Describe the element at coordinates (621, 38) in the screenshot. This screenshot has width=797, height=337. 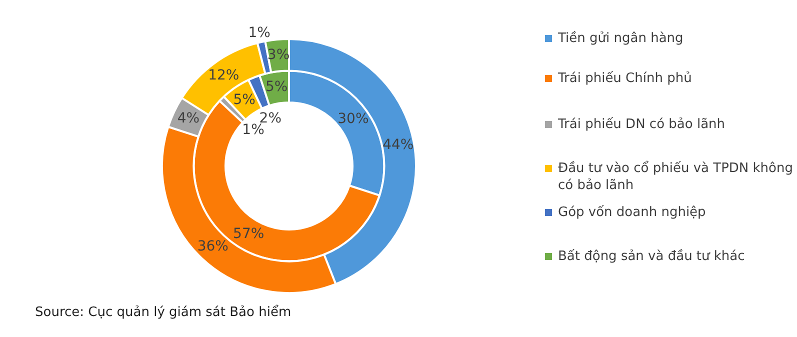
I see `legend-label: Tiền gửi ngân hàng` at that location.